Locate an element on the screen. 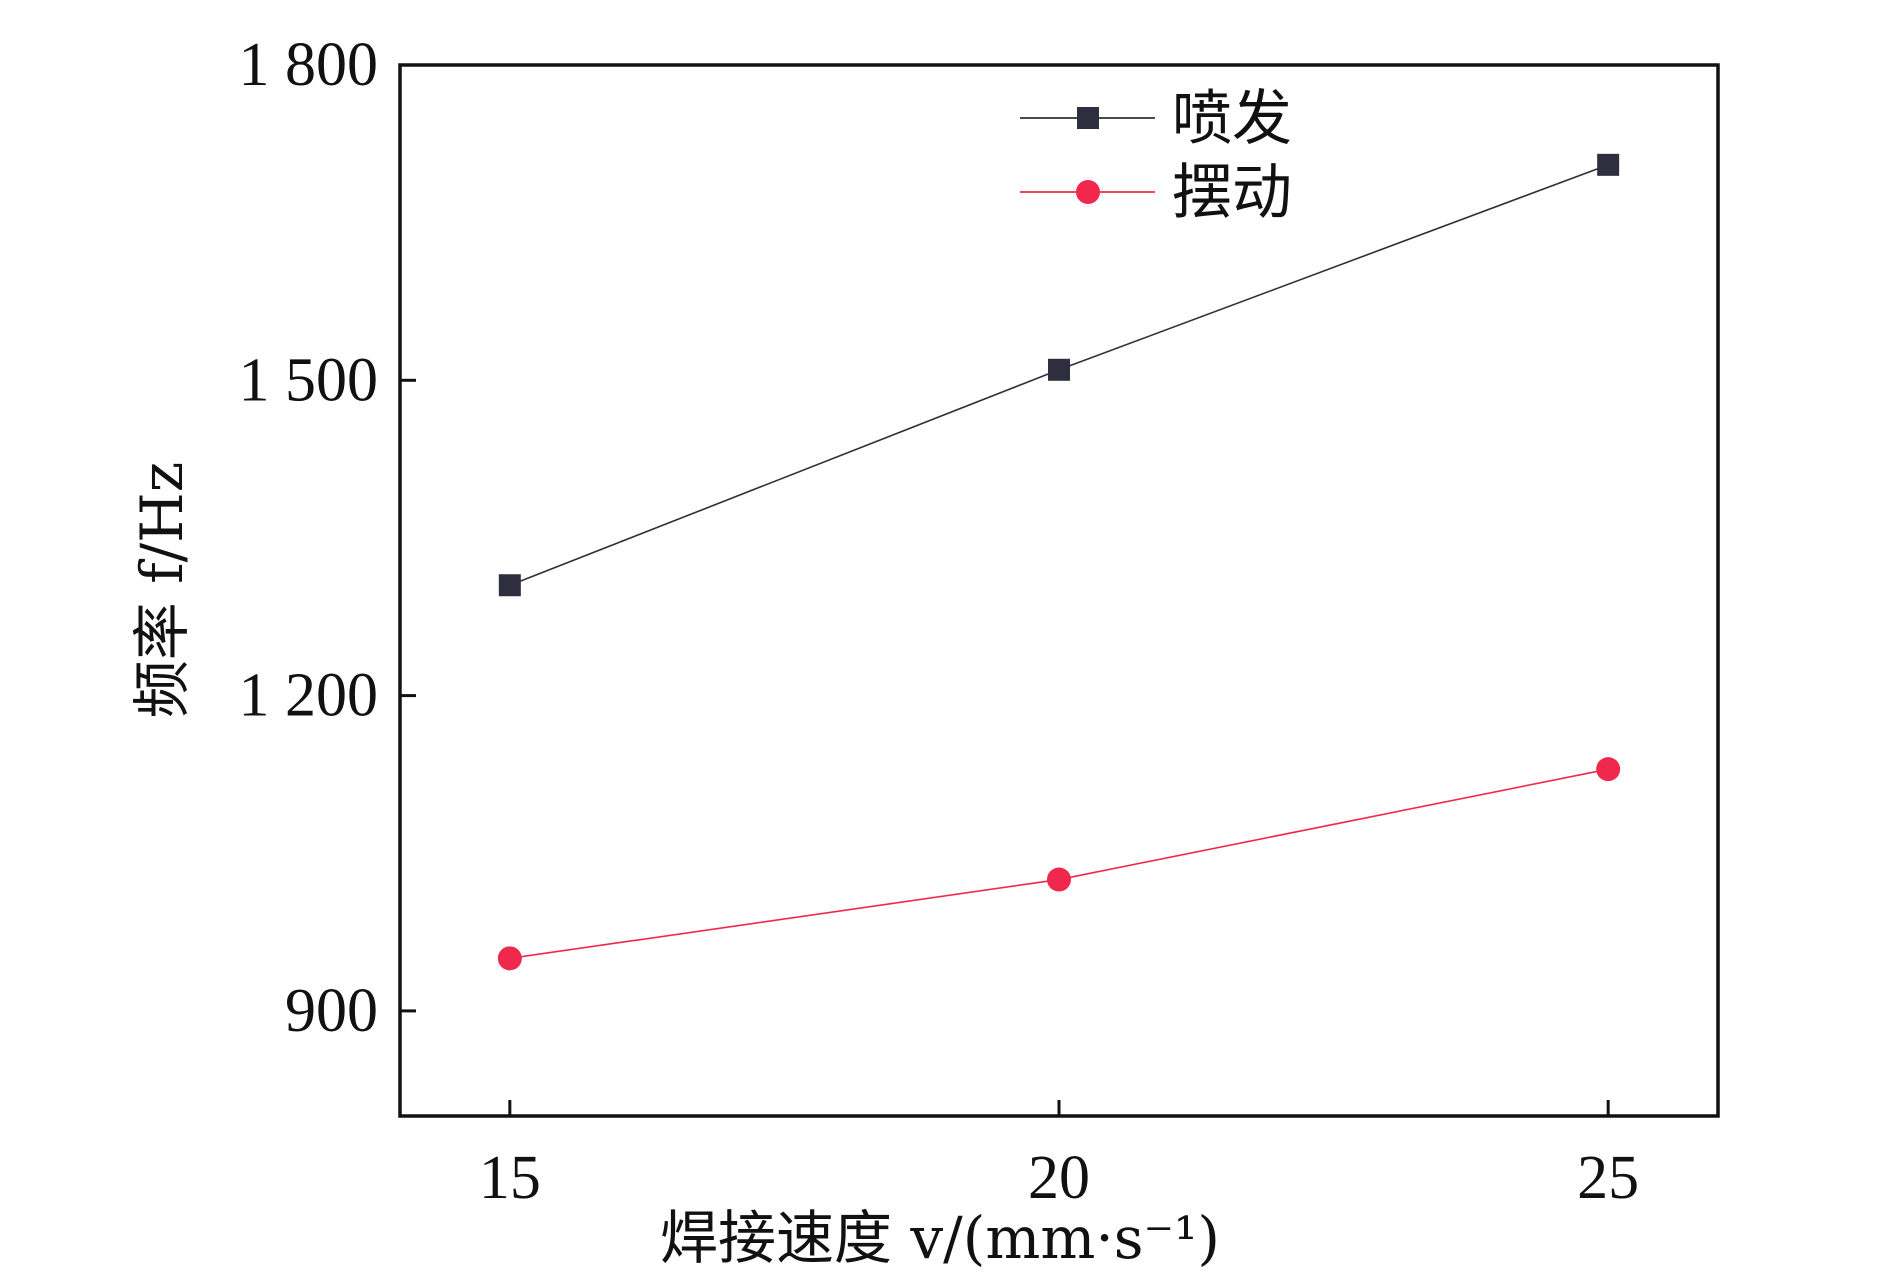 The image size is (1890, 1277). x-tick-label: 20 is located at coordinates (1059, 1178).